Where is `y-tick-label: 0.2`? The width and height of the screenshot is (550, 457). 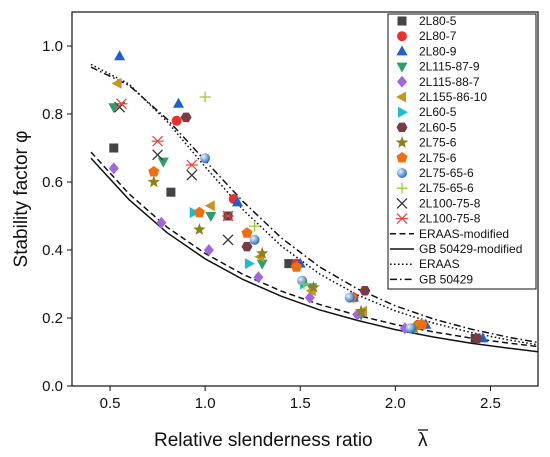
y-tick-label: 0.2 is located at coordinates (52, 318).